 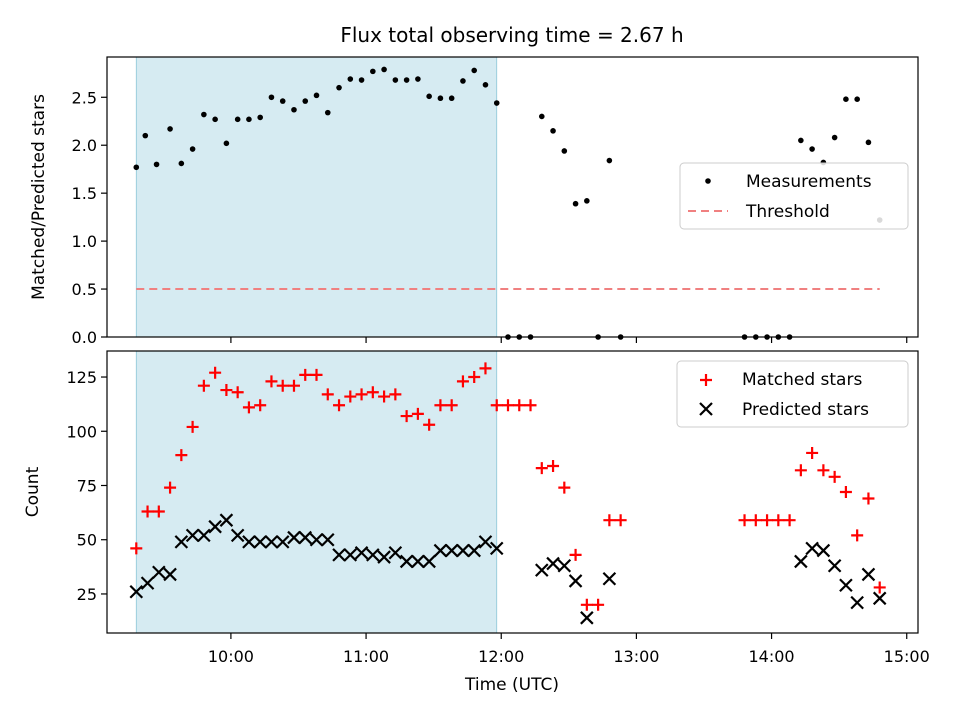 I want to click on bottom-legend-box, so click(x=792, y=394).